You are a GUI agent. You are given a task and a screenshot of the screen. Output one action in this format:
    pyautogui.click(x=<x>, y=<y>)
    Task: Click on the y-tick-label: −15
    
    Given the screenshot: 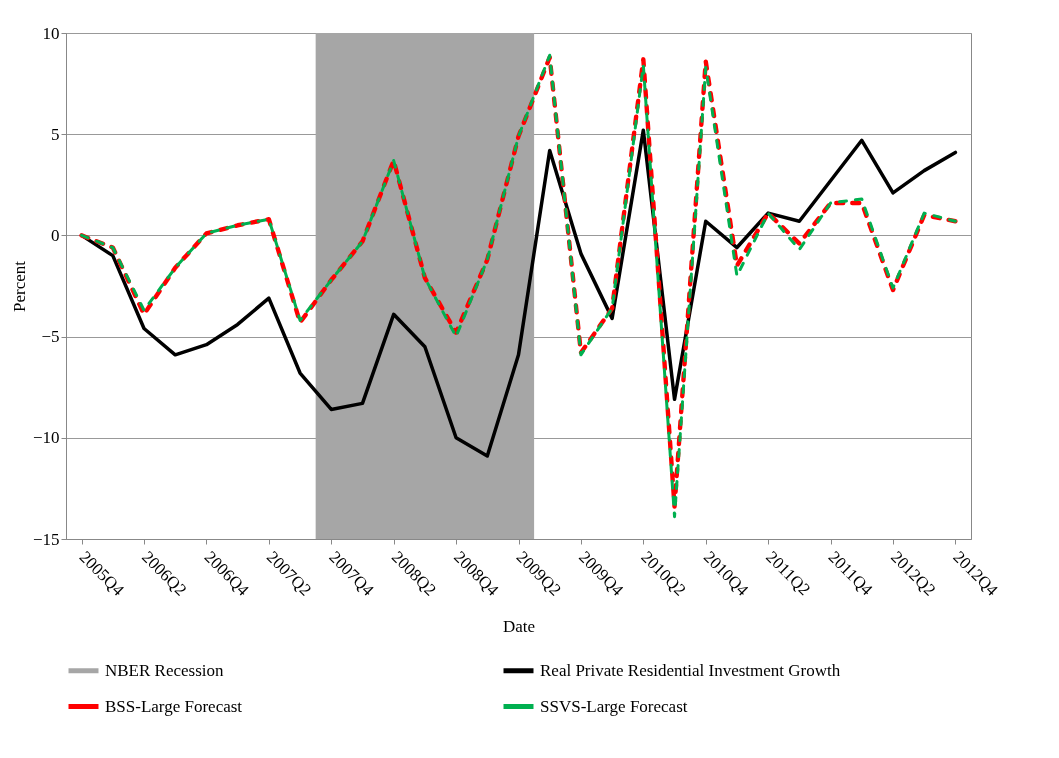 What is the action you would take?
    pyautogui.click(x=46, y=539)
    